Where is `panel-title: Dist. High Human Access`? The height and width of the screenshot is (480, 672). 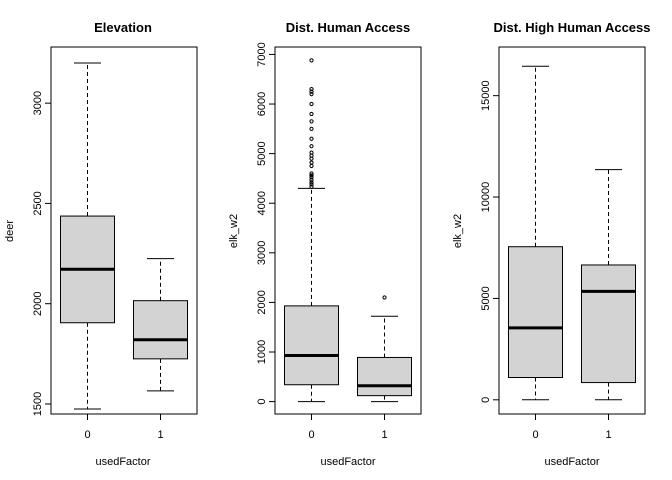
panel-title: Dist. High Human Access is located at coordinates (571, 27).